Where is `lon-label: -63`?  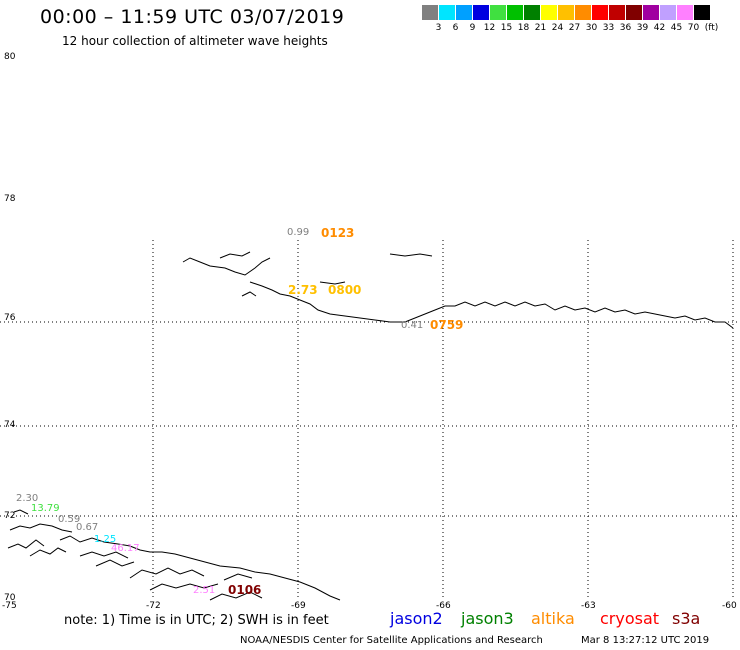
lon-label: -63 is located at coordinates (588, 606).